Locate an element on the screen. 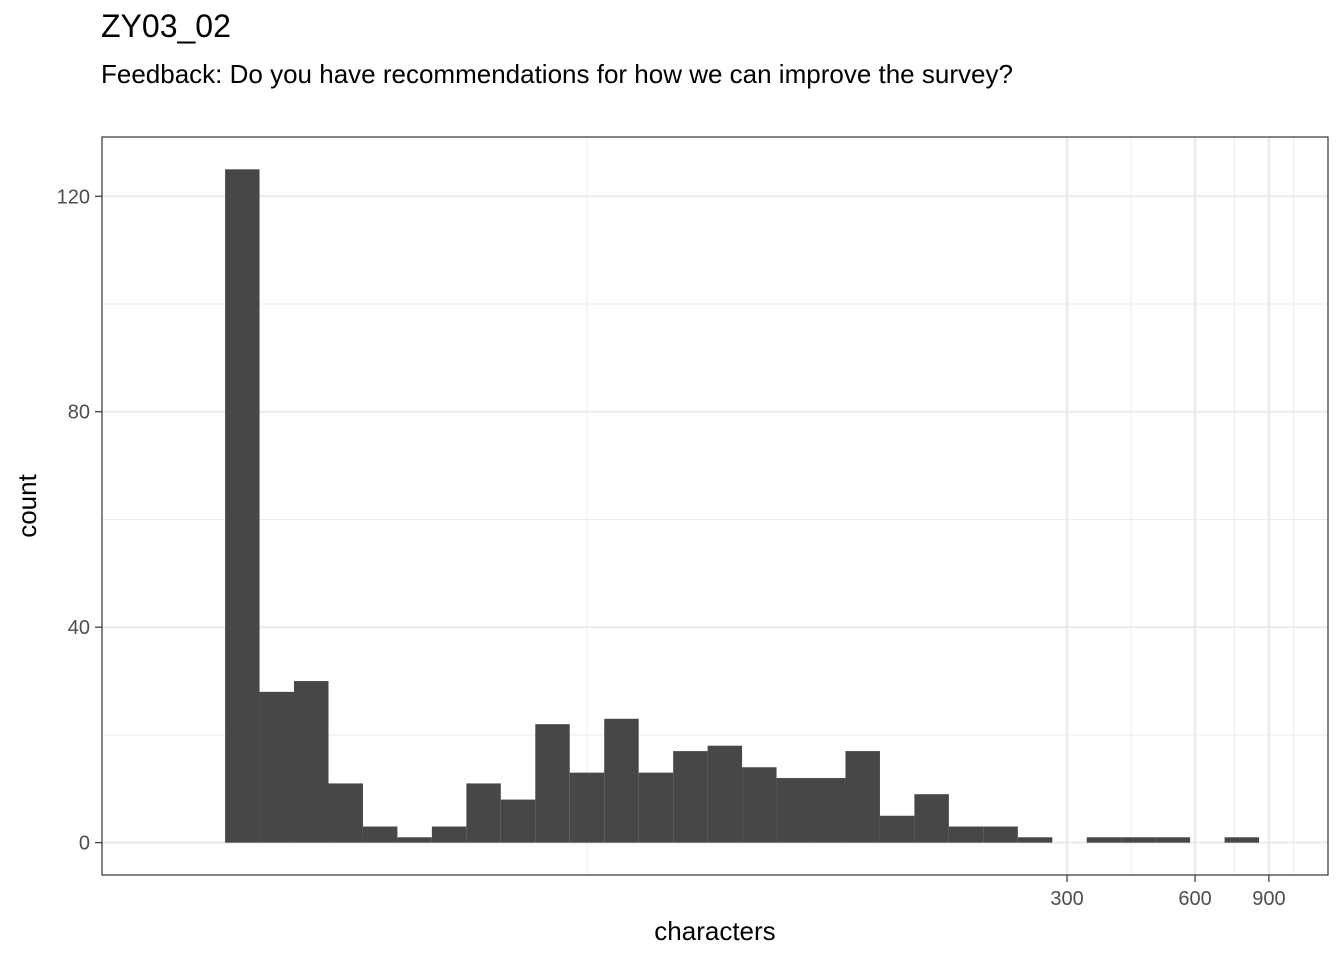  y-tick-label: 40 is located at coordinates (79, 628).